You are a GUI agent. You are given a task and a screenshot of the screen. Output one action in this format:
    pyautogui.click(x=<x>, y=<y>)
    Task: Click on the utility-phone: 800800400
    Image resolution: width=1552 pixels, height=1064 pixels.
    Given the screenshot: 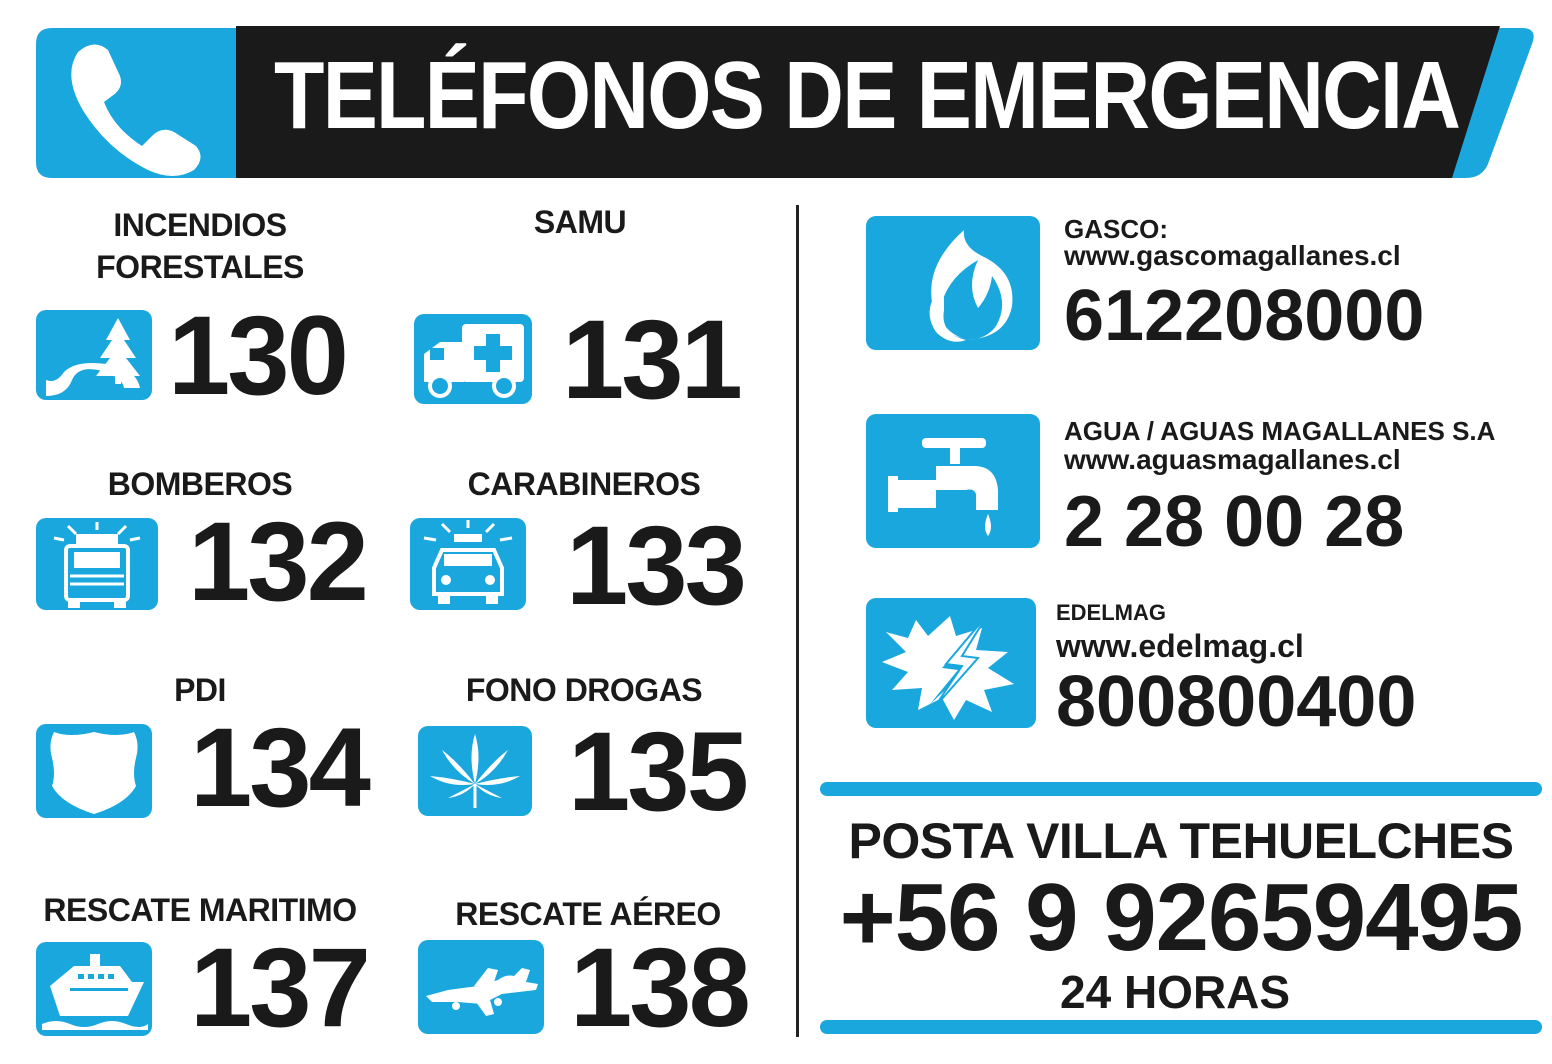 What is the action you would take?
    pyautogui.click(x=1236, y=702)
    